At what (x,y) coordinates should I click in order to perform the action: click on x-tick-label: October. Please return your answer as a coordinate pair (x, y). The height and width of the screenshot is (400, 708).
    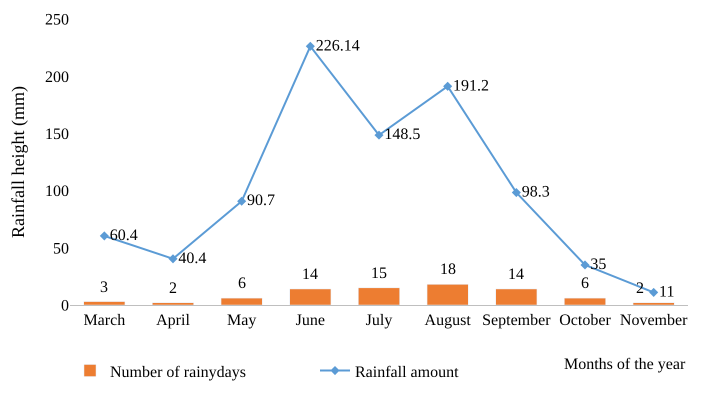
    Looking at the image, I should click on (585, 321).